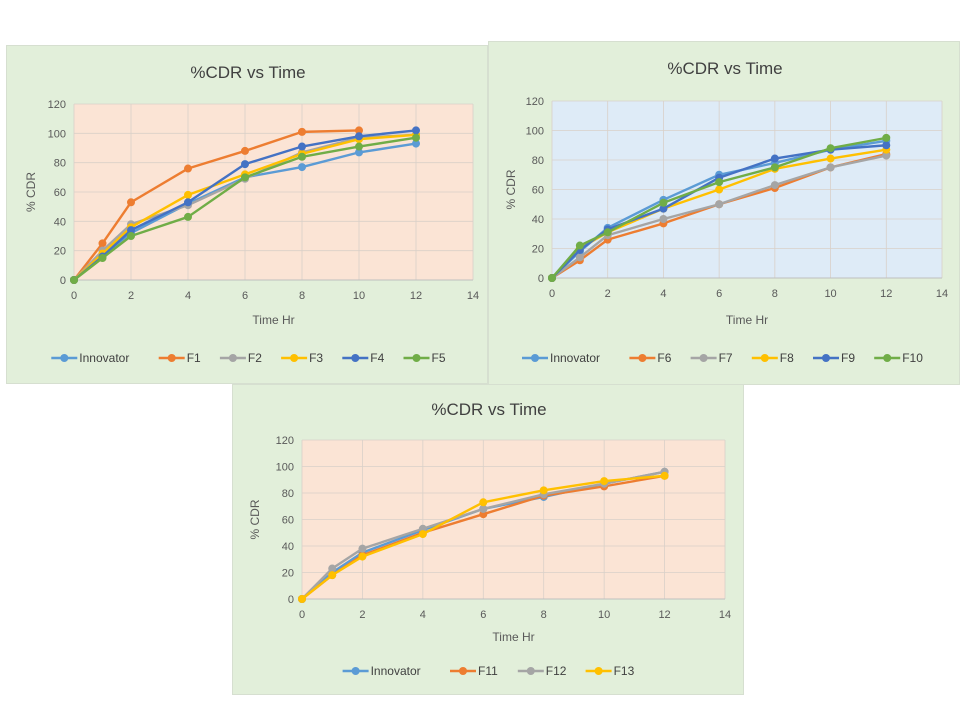 The width and height of the screenshot is (960, 720). Describe the element at coordinates (726, 358) in the screenshot. I see `legend-label: F7` at that location.